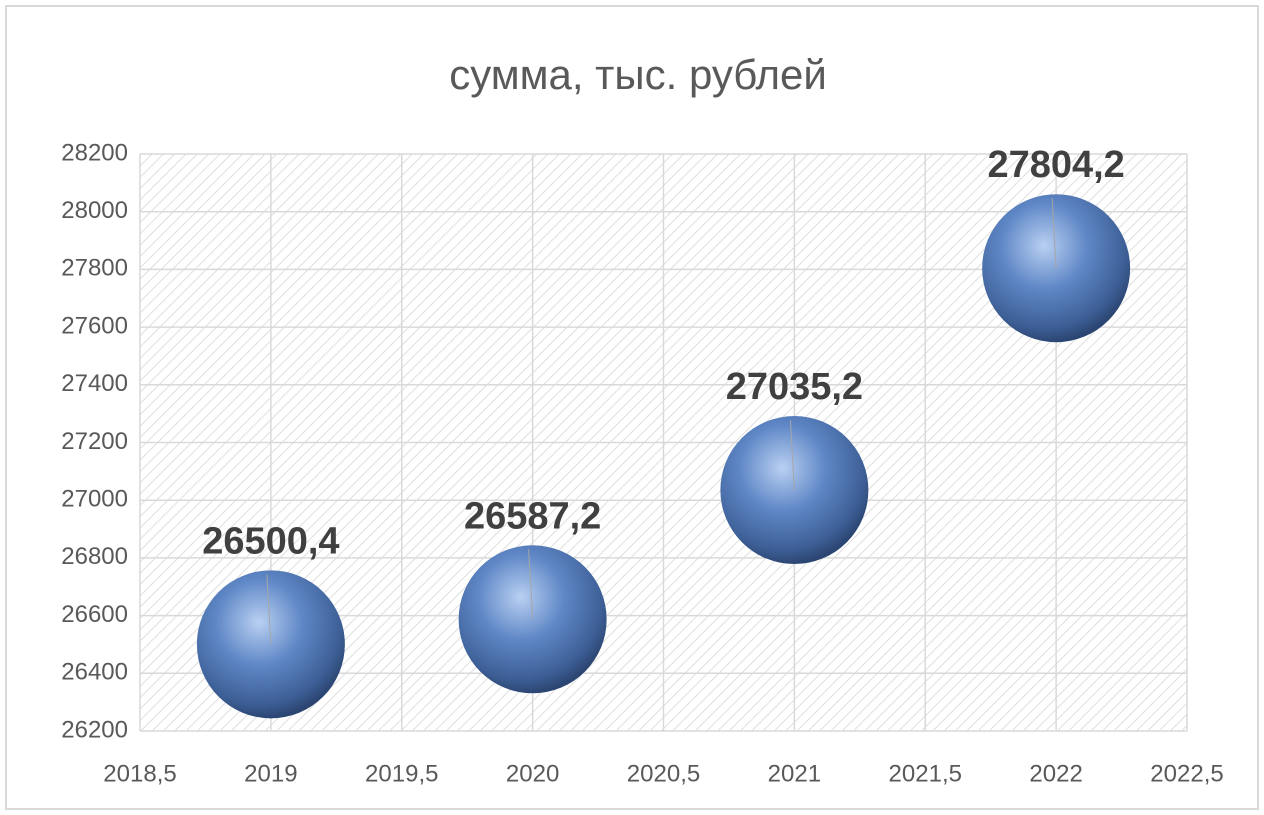 The width and height of the screenshot is (1264, 815). Describe the element at coordinates (139, 773) in the screenshot. I see `x-tick-label: 2018,5` at that location.